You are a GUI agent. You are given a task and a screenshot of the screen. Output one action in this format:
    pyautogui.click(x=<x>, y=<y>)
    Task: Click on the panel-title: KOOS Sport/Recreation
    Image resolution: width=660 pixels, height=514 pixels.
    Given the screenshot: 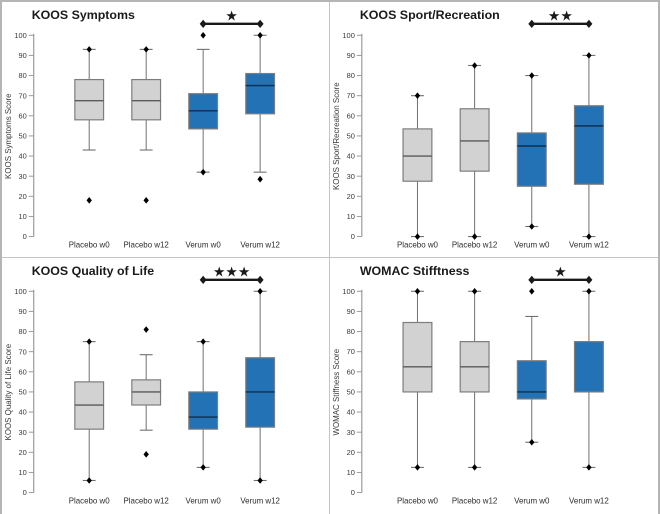 What is the action you would take?
    pyautogui.click(x=430, y=15)
    